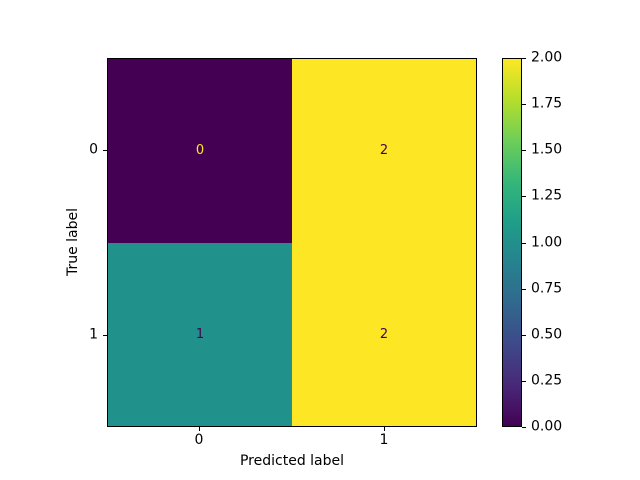 Image resolution: width=640 pixels, height=480 pixels. I want to click on y-tick-label-1: 1, so click(93, 334).